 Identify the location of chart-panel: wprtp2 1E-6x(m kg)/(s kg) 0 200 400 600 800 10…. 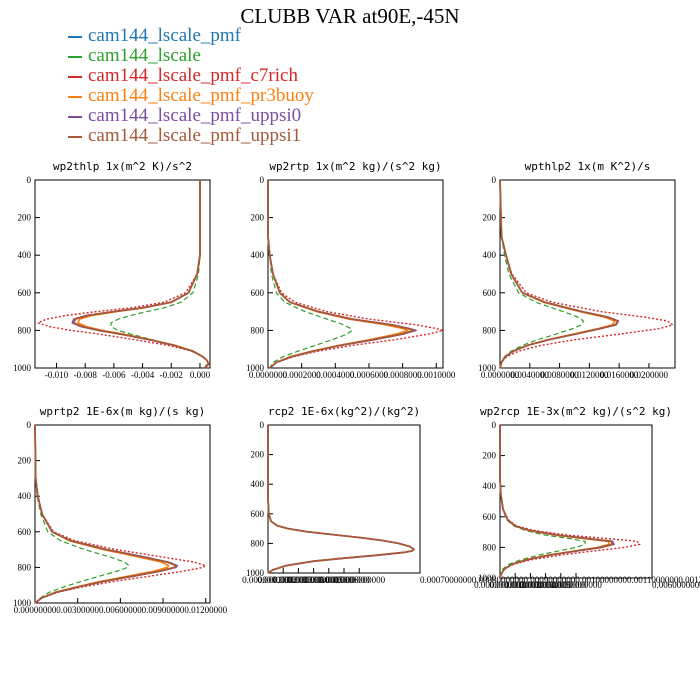
(120, 510).